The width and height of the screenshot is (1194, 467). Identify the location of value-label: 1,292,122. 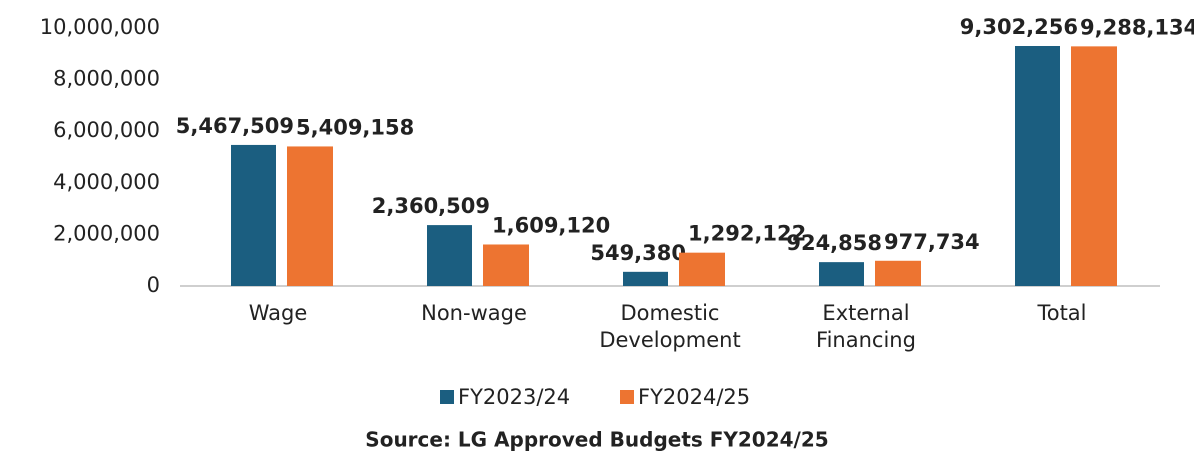
(747, 234).